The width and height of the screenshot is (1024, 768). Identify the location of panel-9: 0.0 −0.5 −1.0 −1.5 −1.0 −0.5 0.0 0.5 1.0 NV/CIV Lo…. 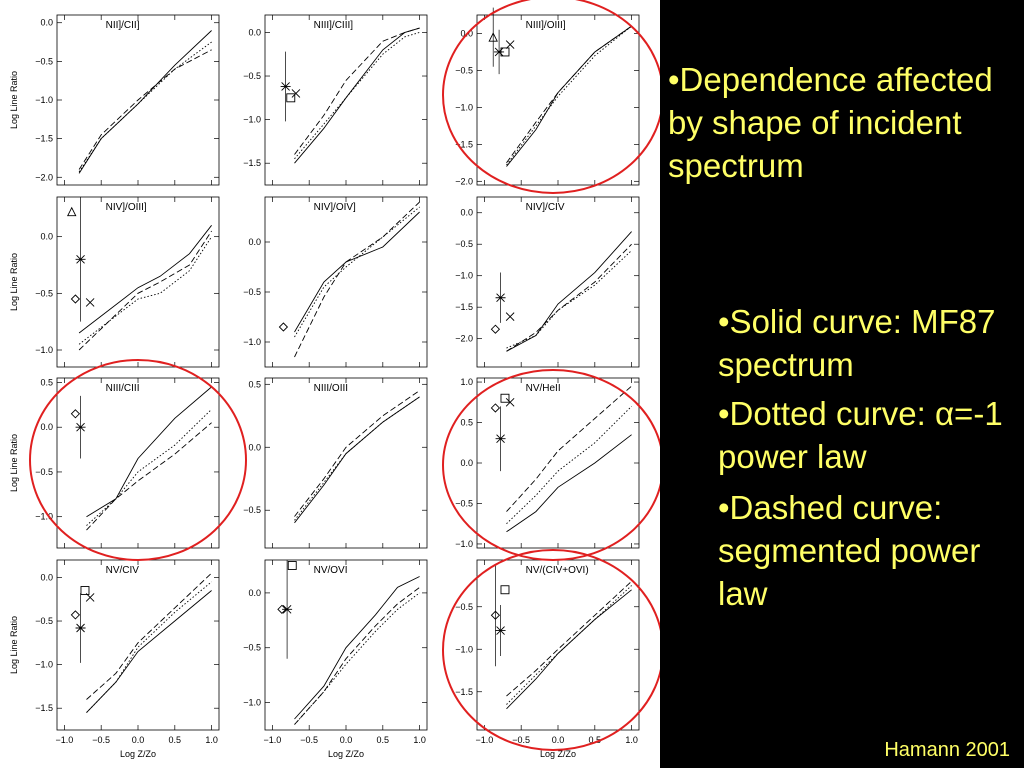
(114, 659).